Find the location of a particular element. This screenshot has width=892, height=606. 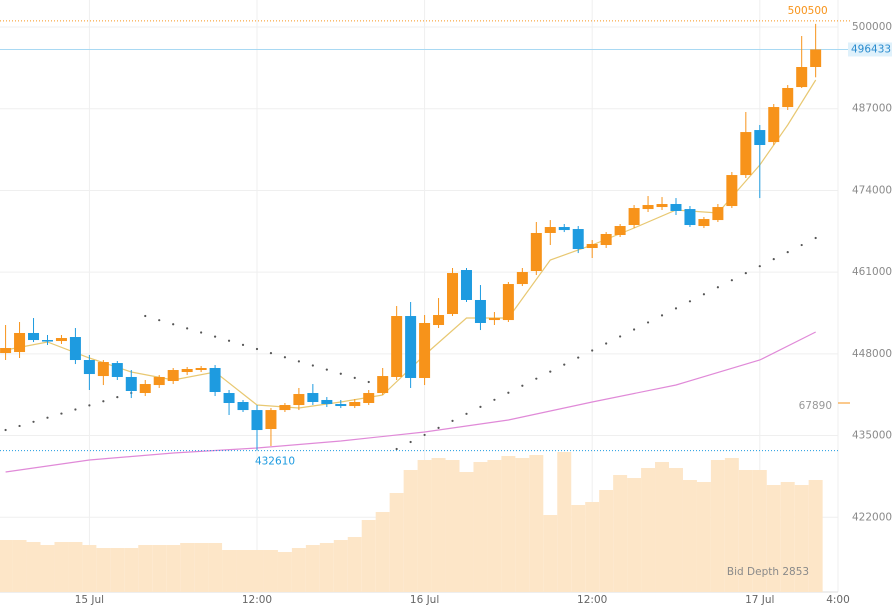

last-price-label: 496433 is located at coordinates (871, 49).